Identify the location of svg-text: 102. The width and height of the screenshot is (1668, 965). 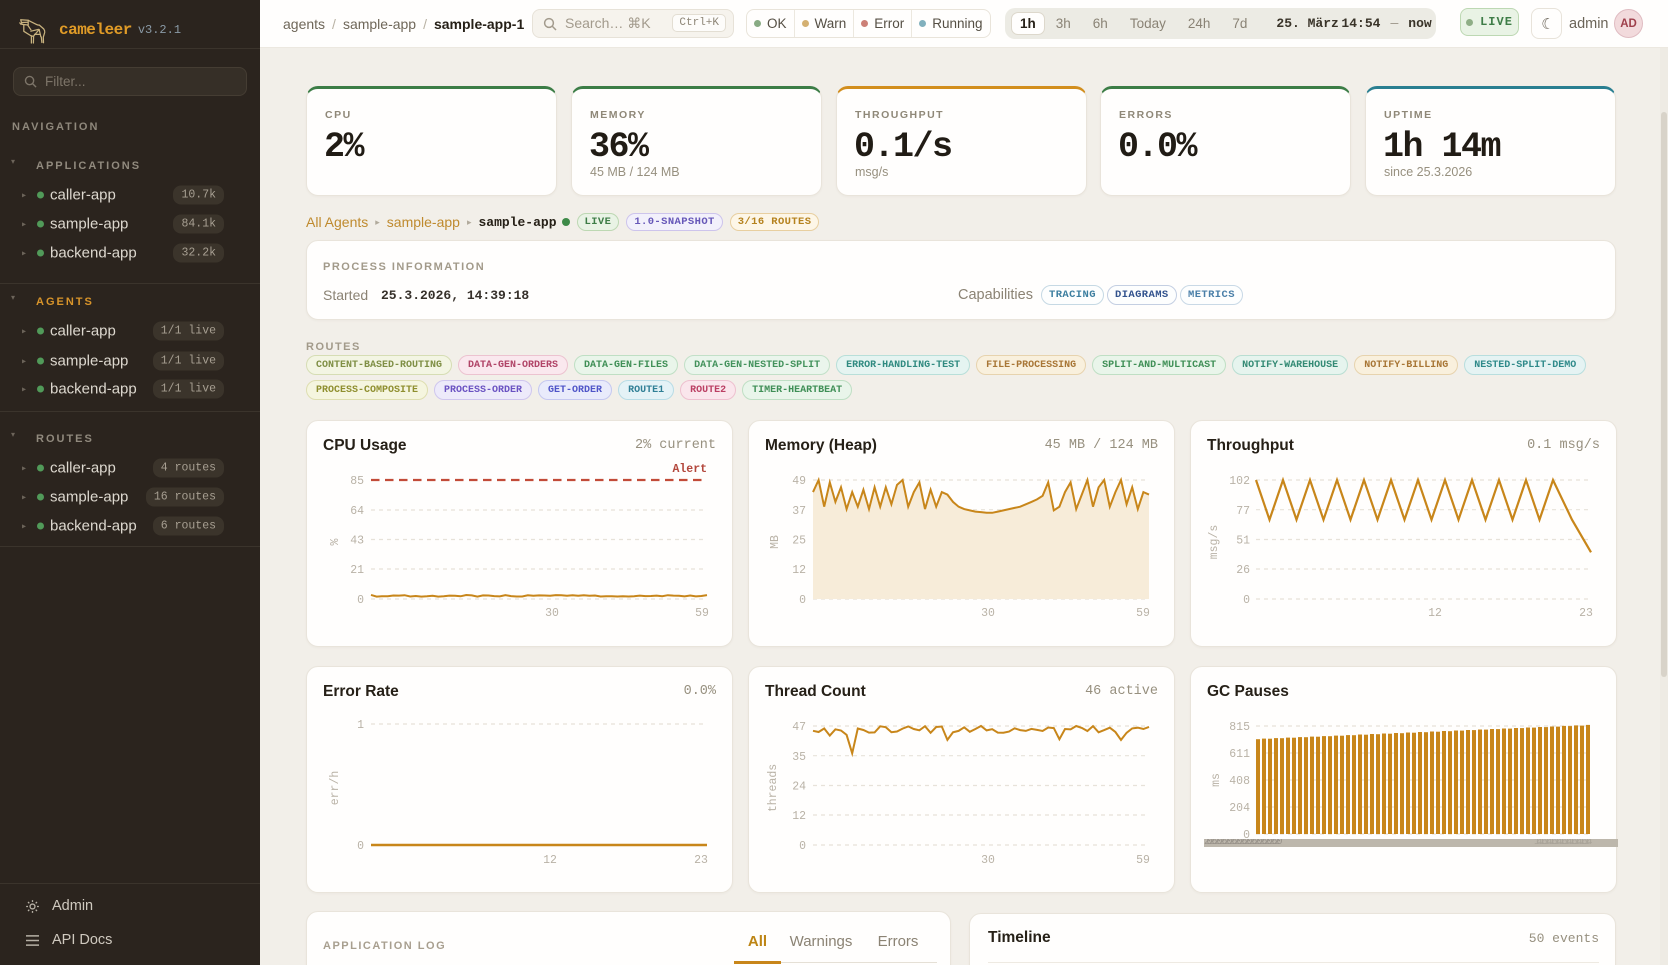
(1239, 481).